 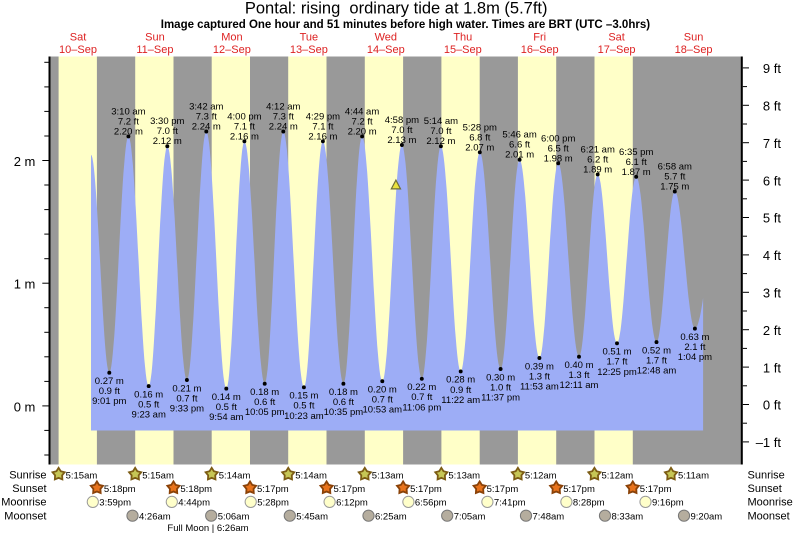 I want to click on svg-text: 9:54 am, so click(x=226, y=417).